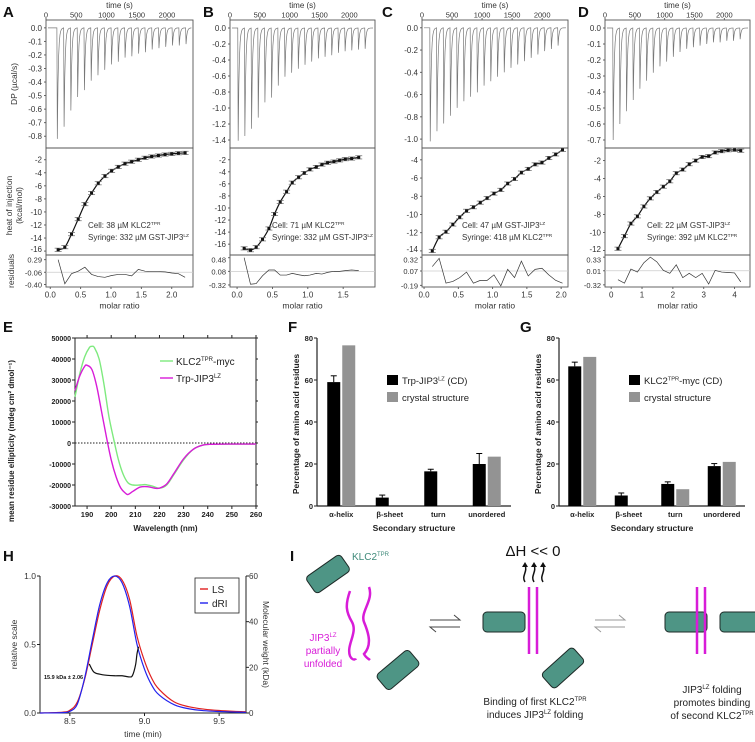 This screenshot has width=755, height=742. What do you see at coordinates (143, 734) in the screenshot?
I see `x-axis-title: time (min)` at bounding box center [143, 734].